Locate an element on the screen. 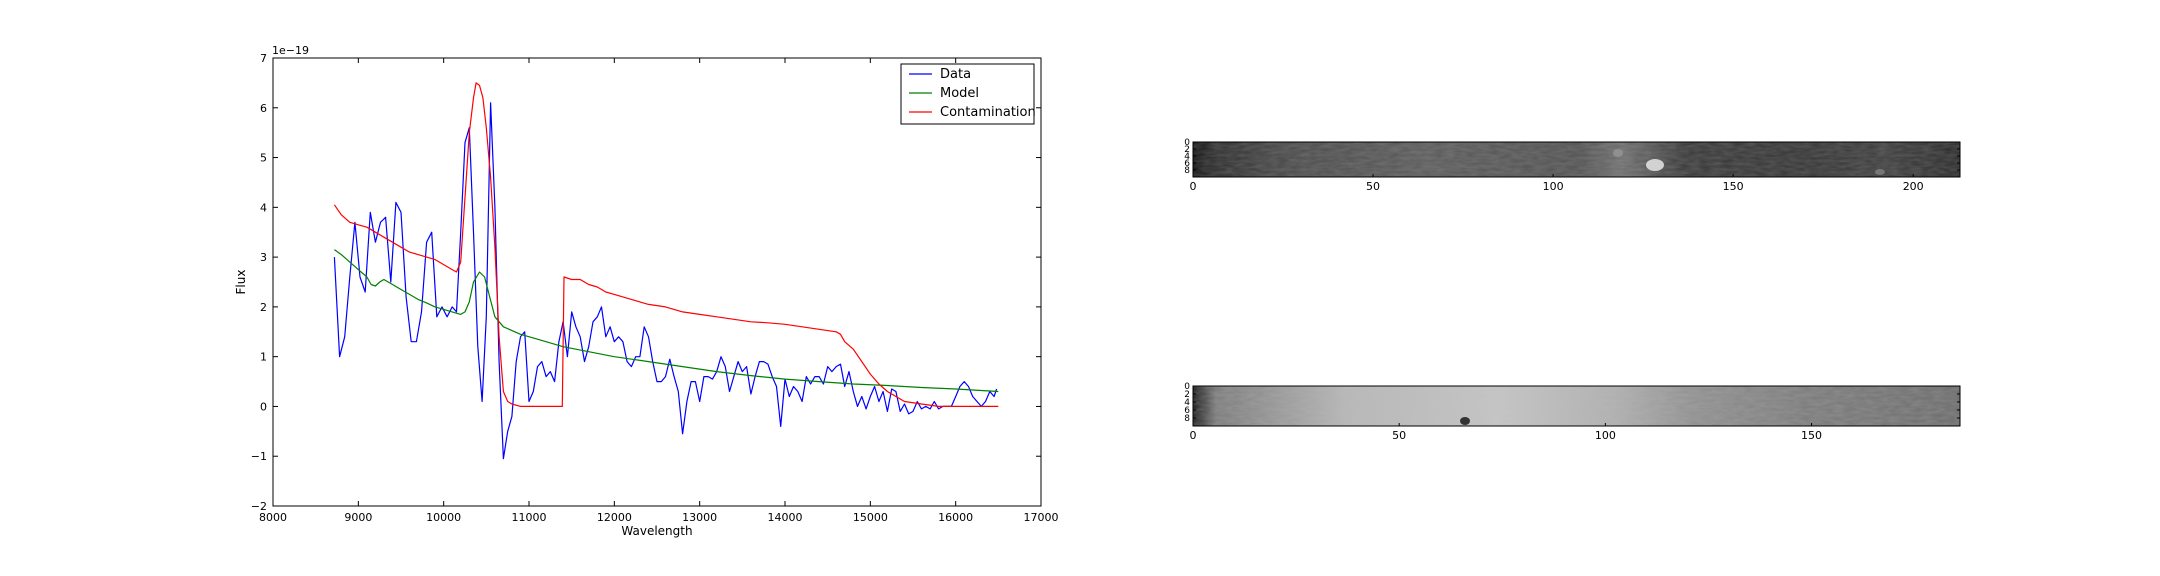 The image size is (2160, 576). bottom-image-x-ticks: 0 50 100 150 is located at coordinates (1506, 432).